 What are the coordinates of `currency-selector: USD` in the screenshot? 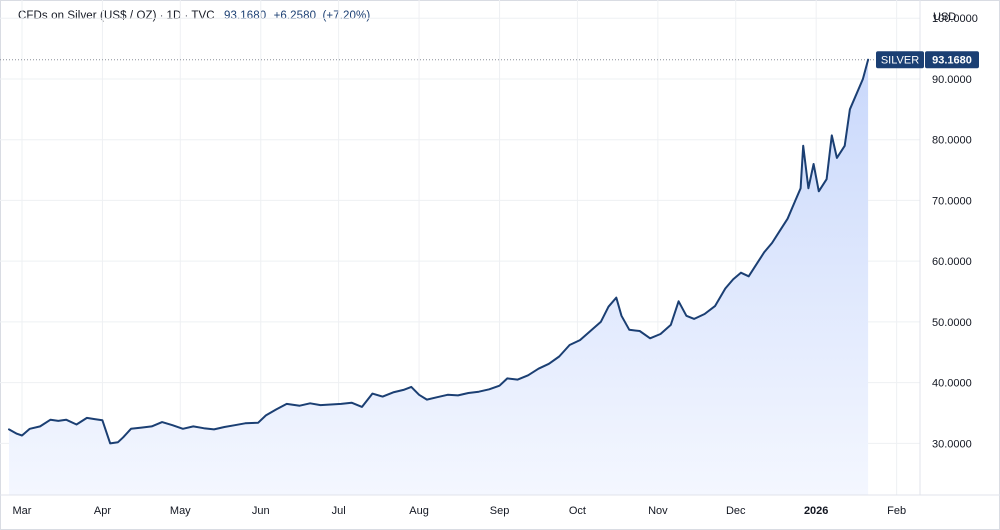 It's located at (949, 17).